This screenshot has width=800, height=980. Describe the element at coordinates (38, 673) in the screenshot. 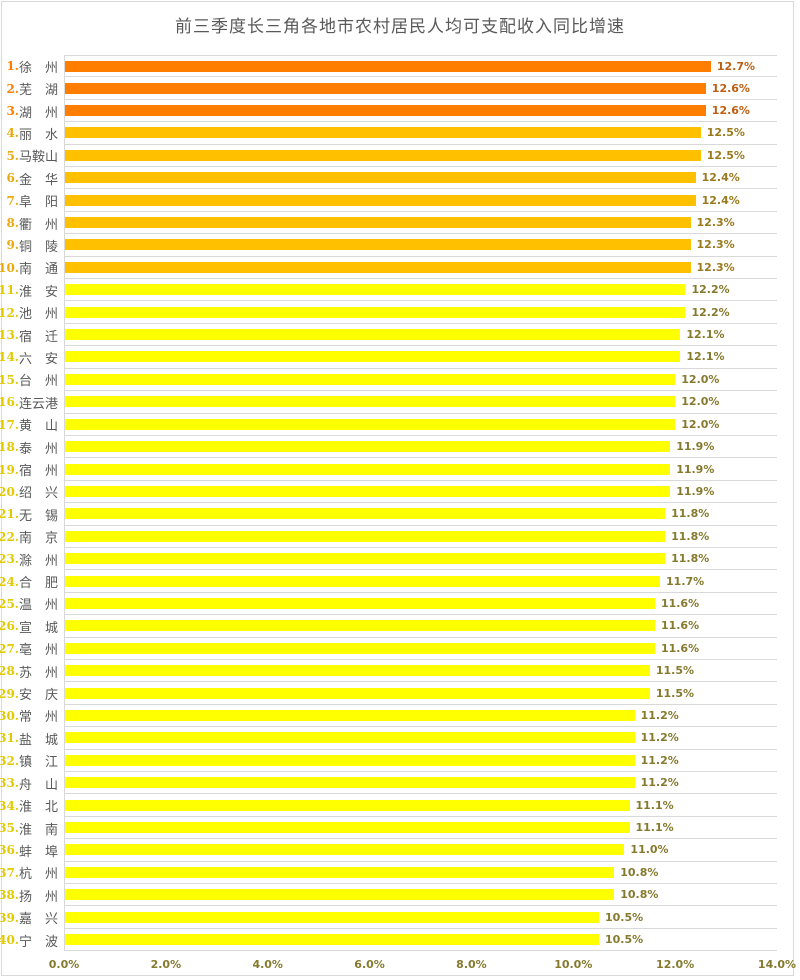

I see `row-city: 苏 州` at that location.